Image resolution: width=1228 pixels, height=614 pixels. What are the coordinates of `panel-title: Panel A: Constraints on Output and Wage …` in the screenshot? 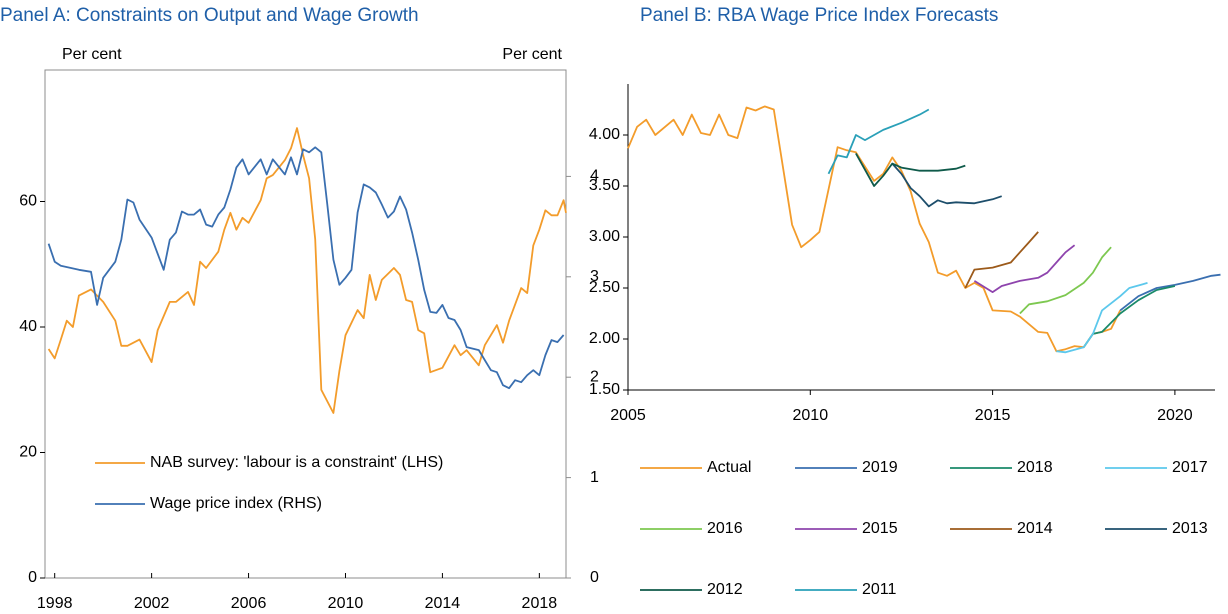 It's located at (209, 15).